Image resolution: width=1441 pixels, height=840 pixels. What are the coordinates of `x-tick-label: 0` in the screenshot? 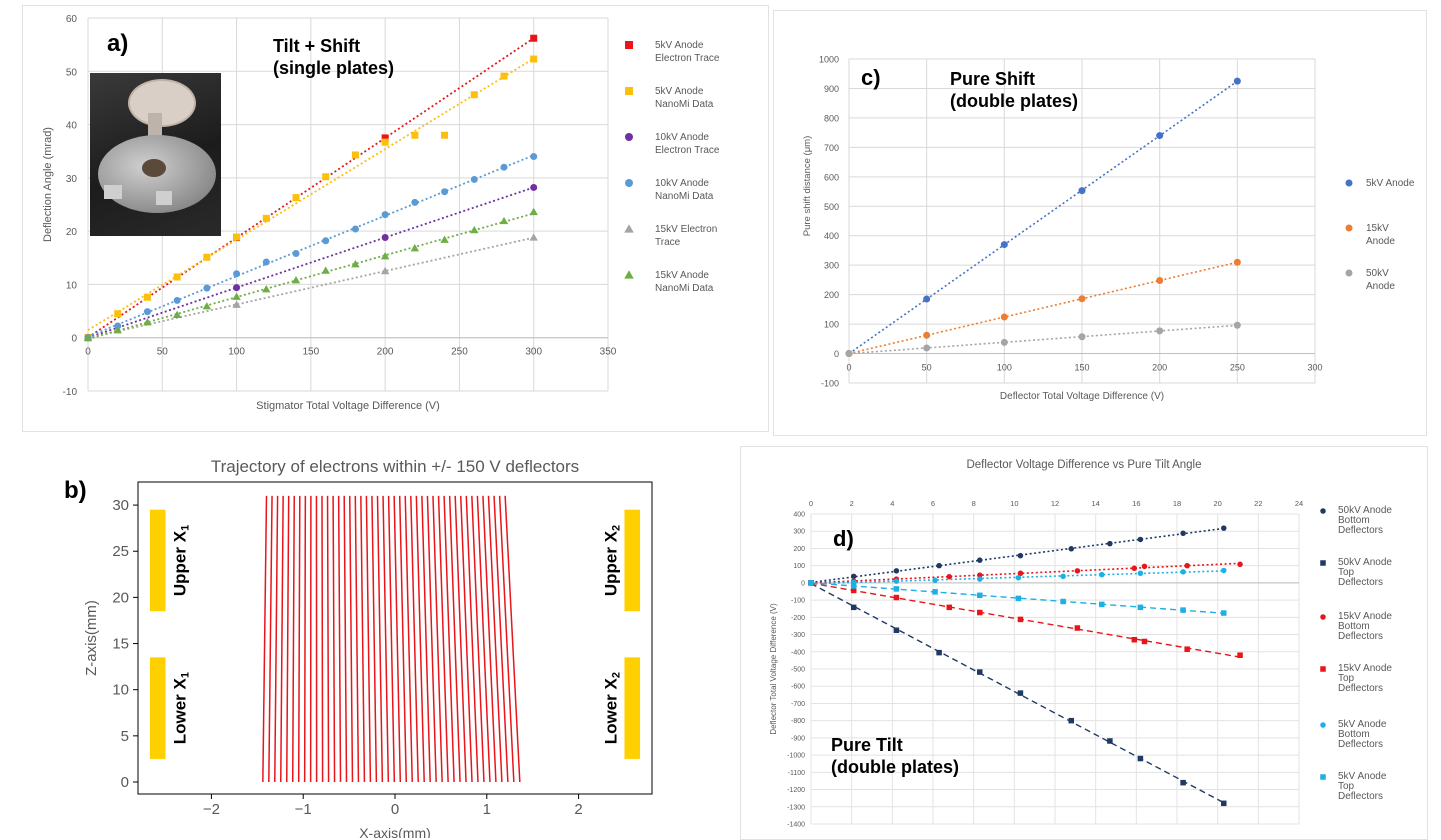 It's located at (811, 503).